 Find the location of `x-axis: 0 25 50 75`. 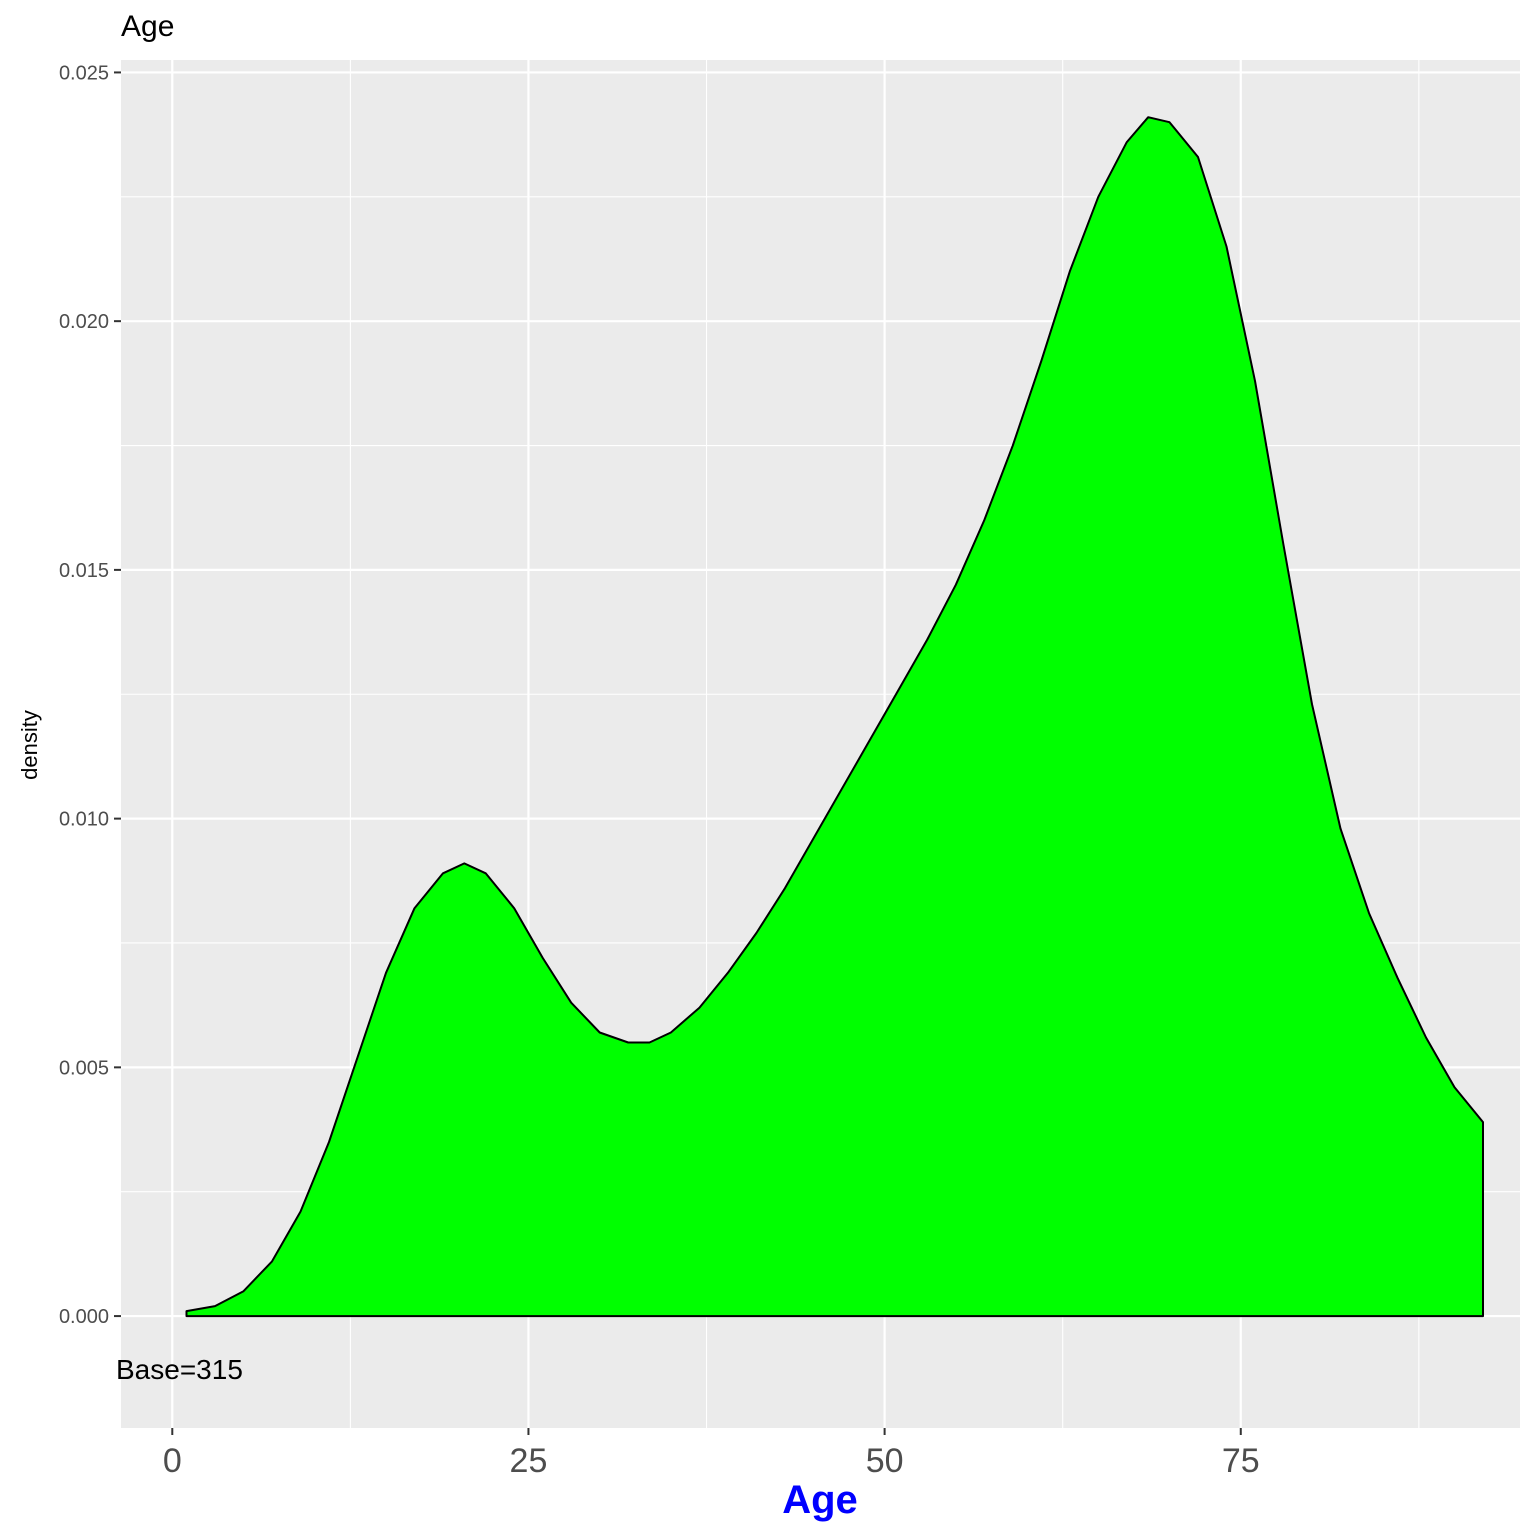

x-axis: 0 25 50 75 is located at coordinates (711, 1454).